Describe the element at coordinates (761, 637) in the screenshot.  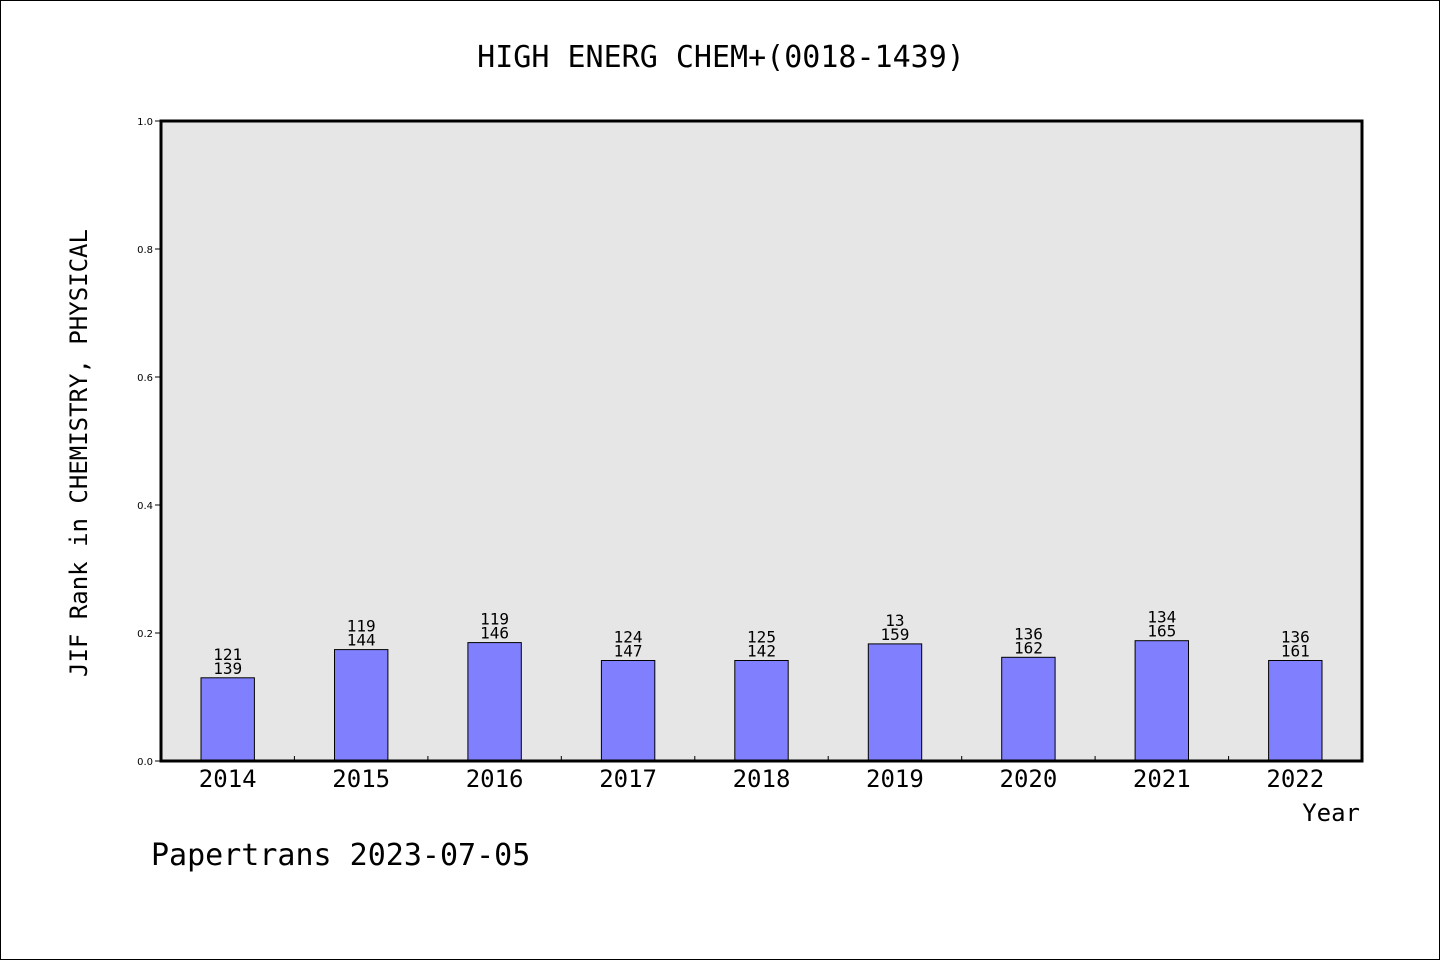
I see `bar-rank-label: 125` at that location.